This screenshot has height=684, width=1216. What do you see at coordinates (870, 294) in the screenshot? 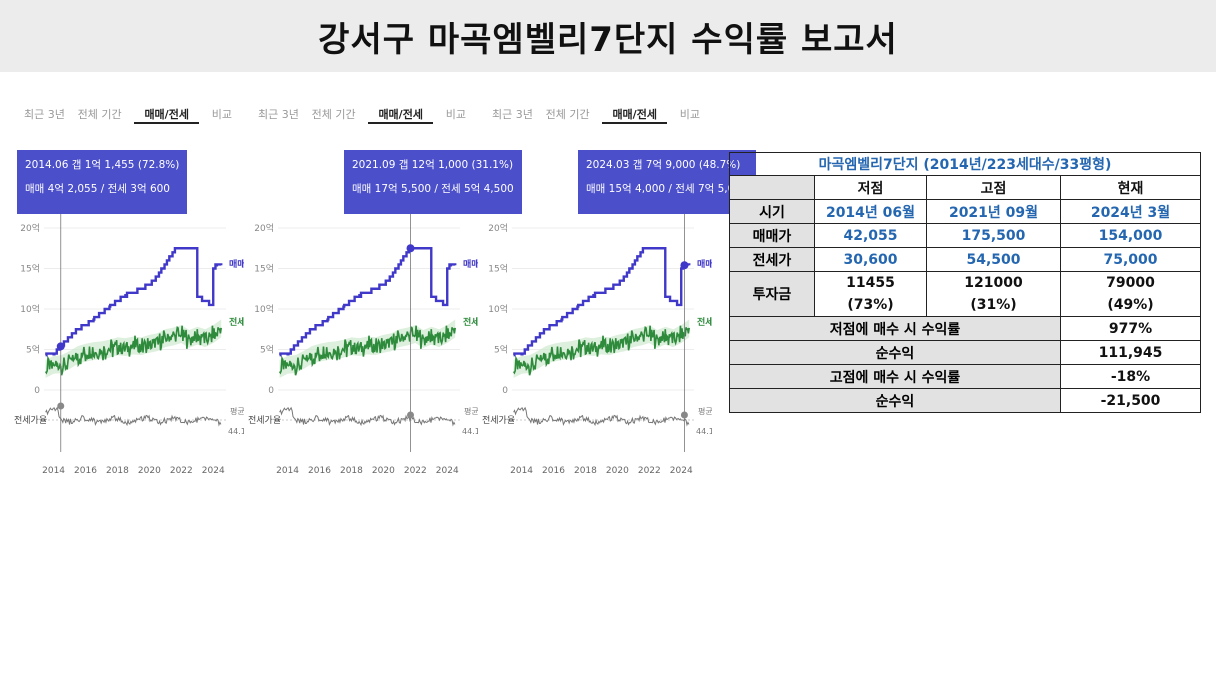
I see `table-cell: 11455 (73%)` at bounding box center [870, 294].